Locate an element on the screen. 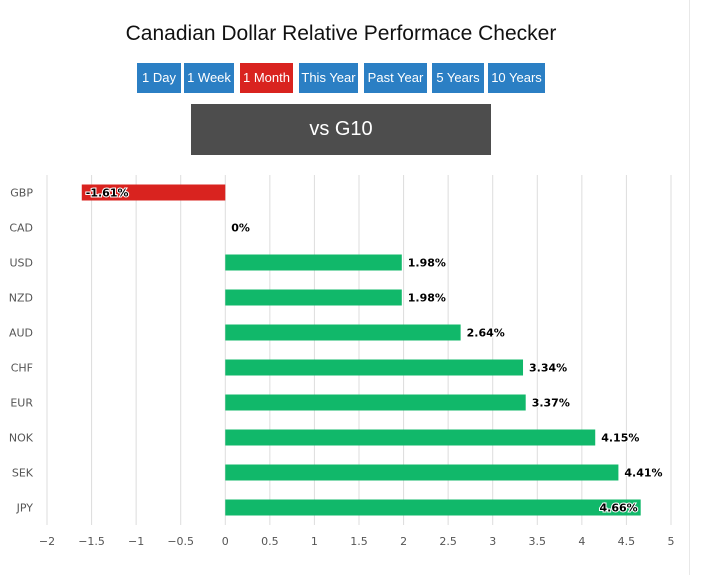  x-tick-label: −1.5 is located at coordinates (91, 541).